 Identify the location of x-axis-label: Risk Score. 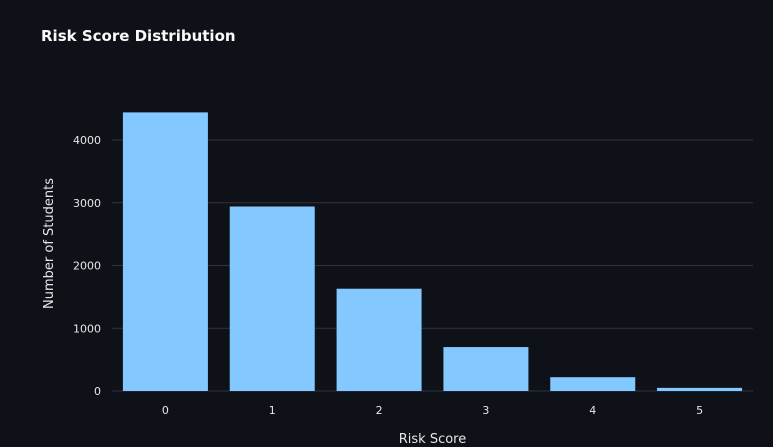
(433, 439).